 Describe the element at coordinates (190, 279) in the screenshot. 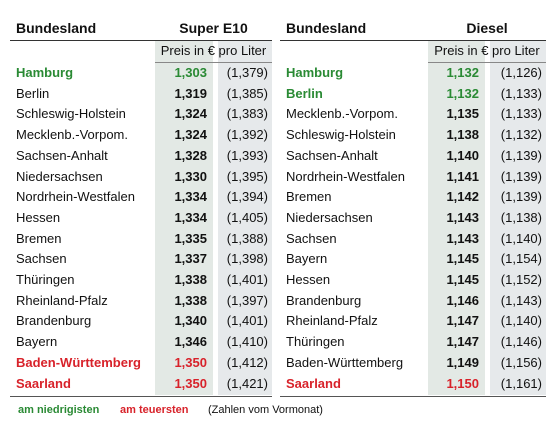

I see `price: 1,338` at that location.